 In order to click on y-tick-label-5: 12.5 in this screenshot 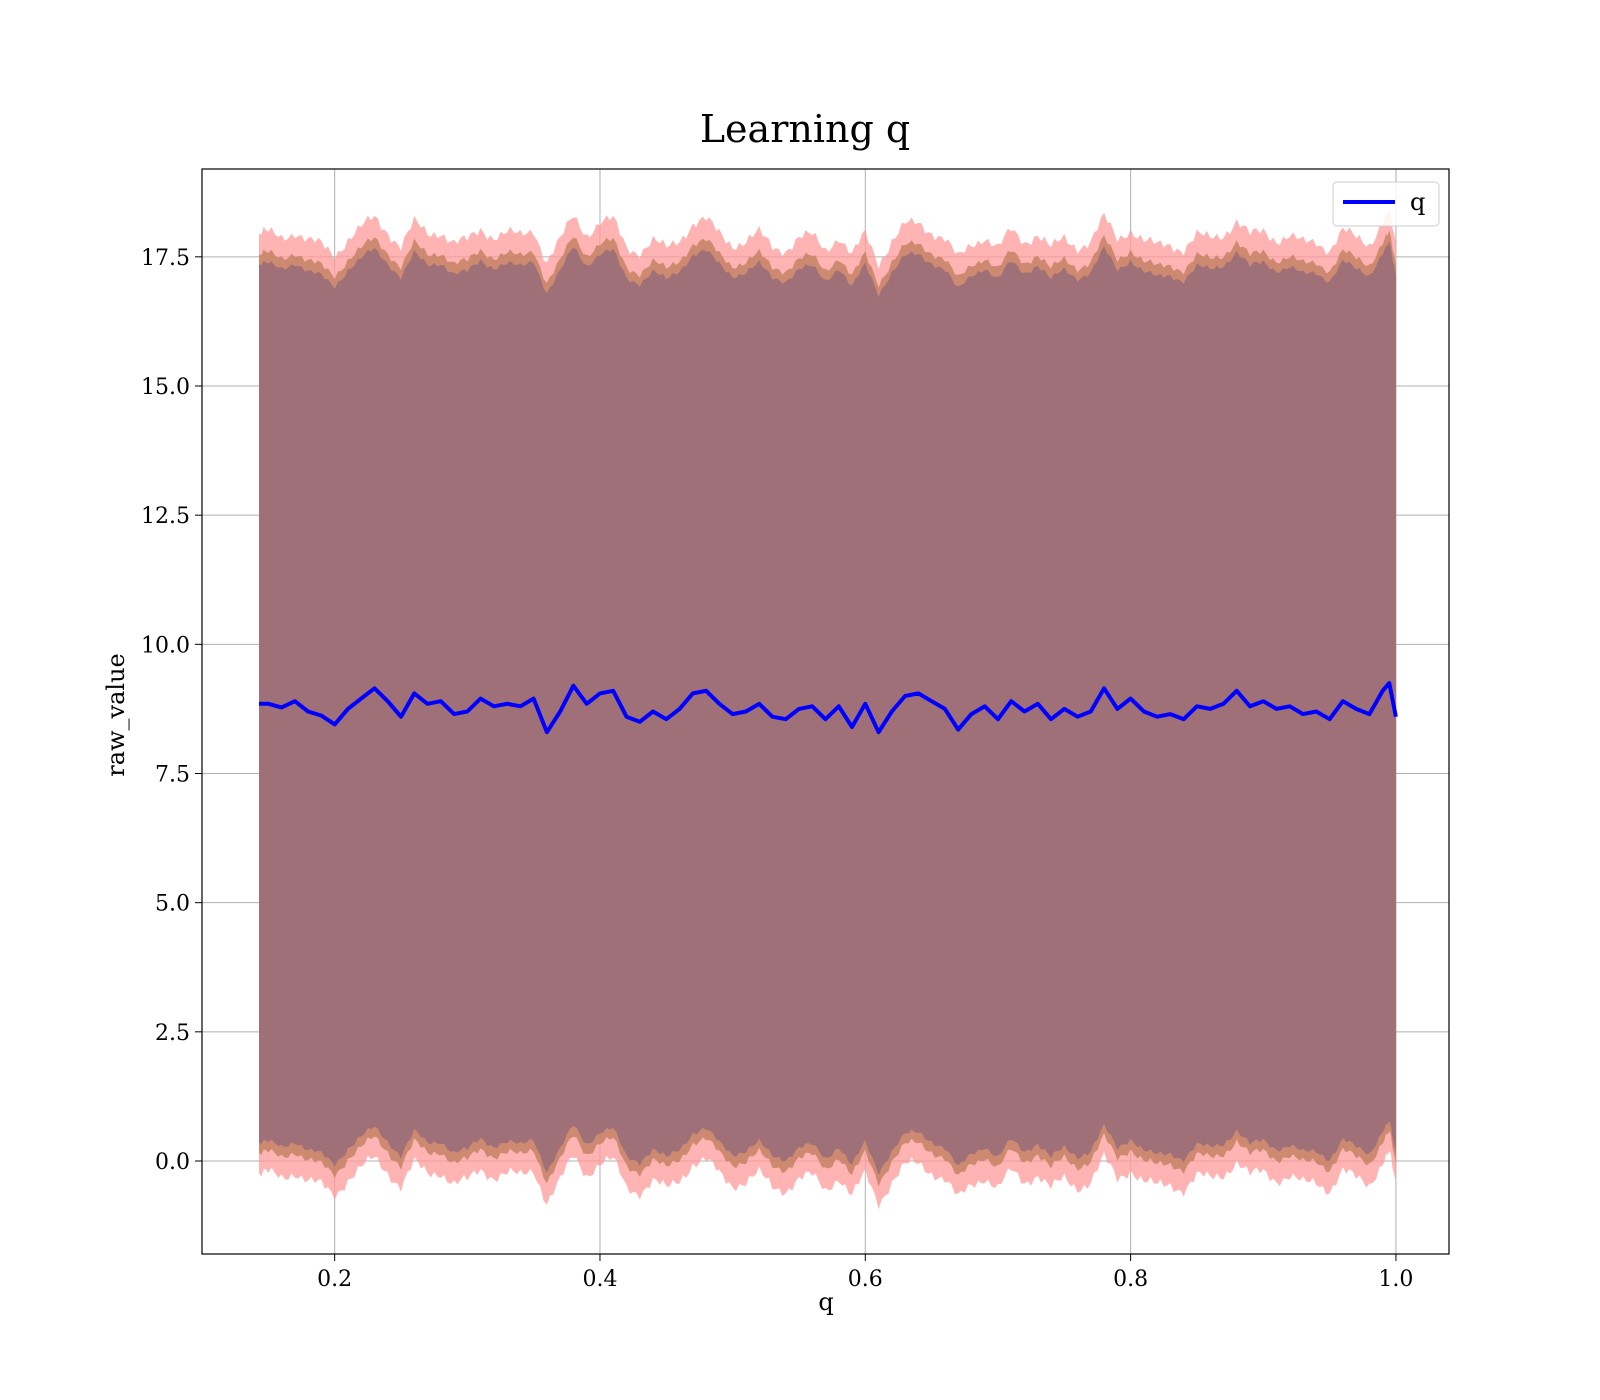, I will do `click(165, 516)`.